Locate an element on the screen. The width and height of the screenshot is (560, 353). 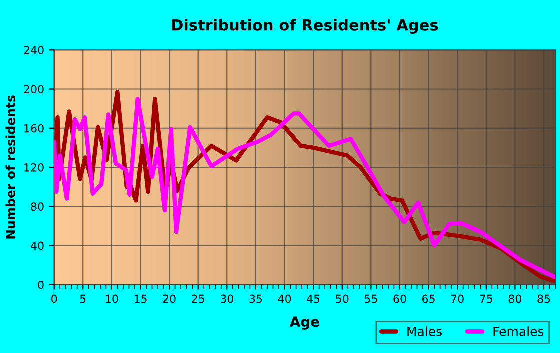
x-tick-label: 85 is located at coordinates (544, 299).